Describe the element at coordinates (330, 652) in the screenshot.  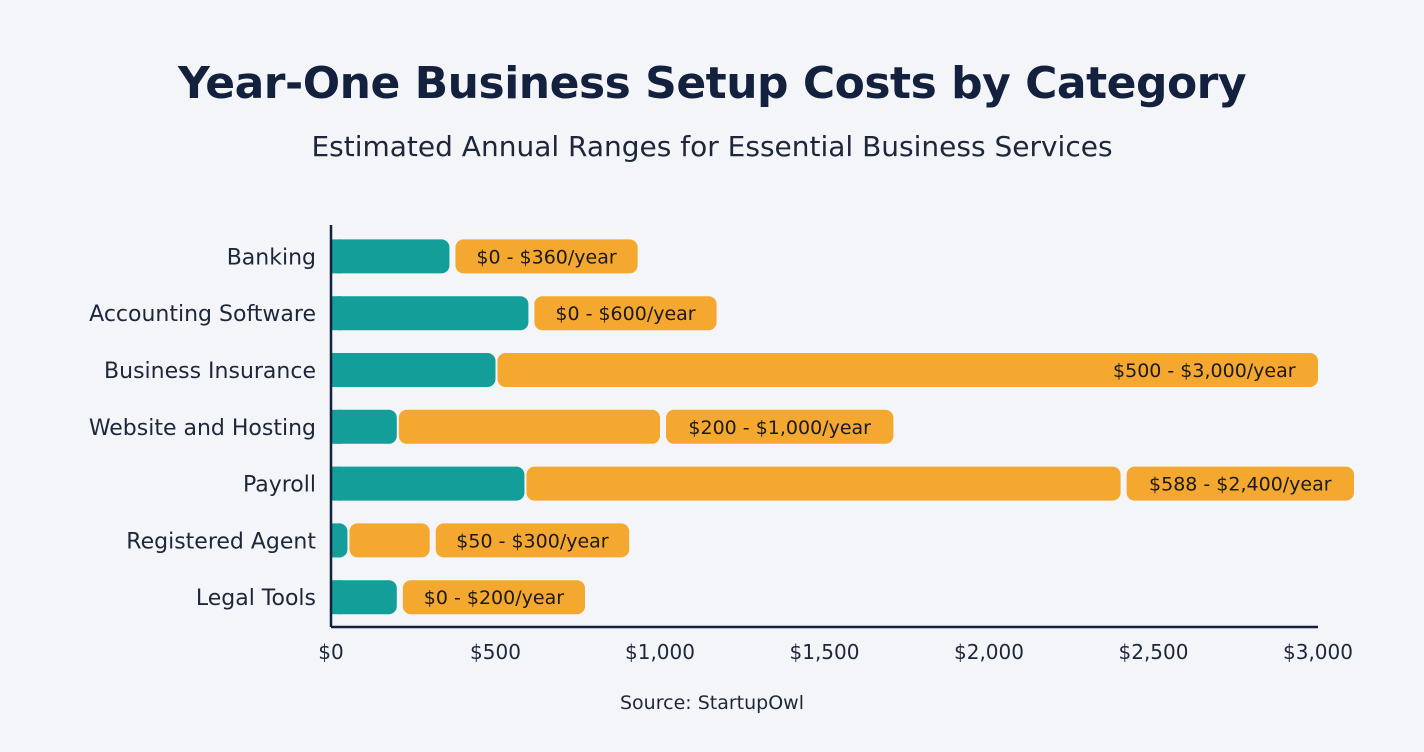
I see `x-tick-label: $0` at that location.